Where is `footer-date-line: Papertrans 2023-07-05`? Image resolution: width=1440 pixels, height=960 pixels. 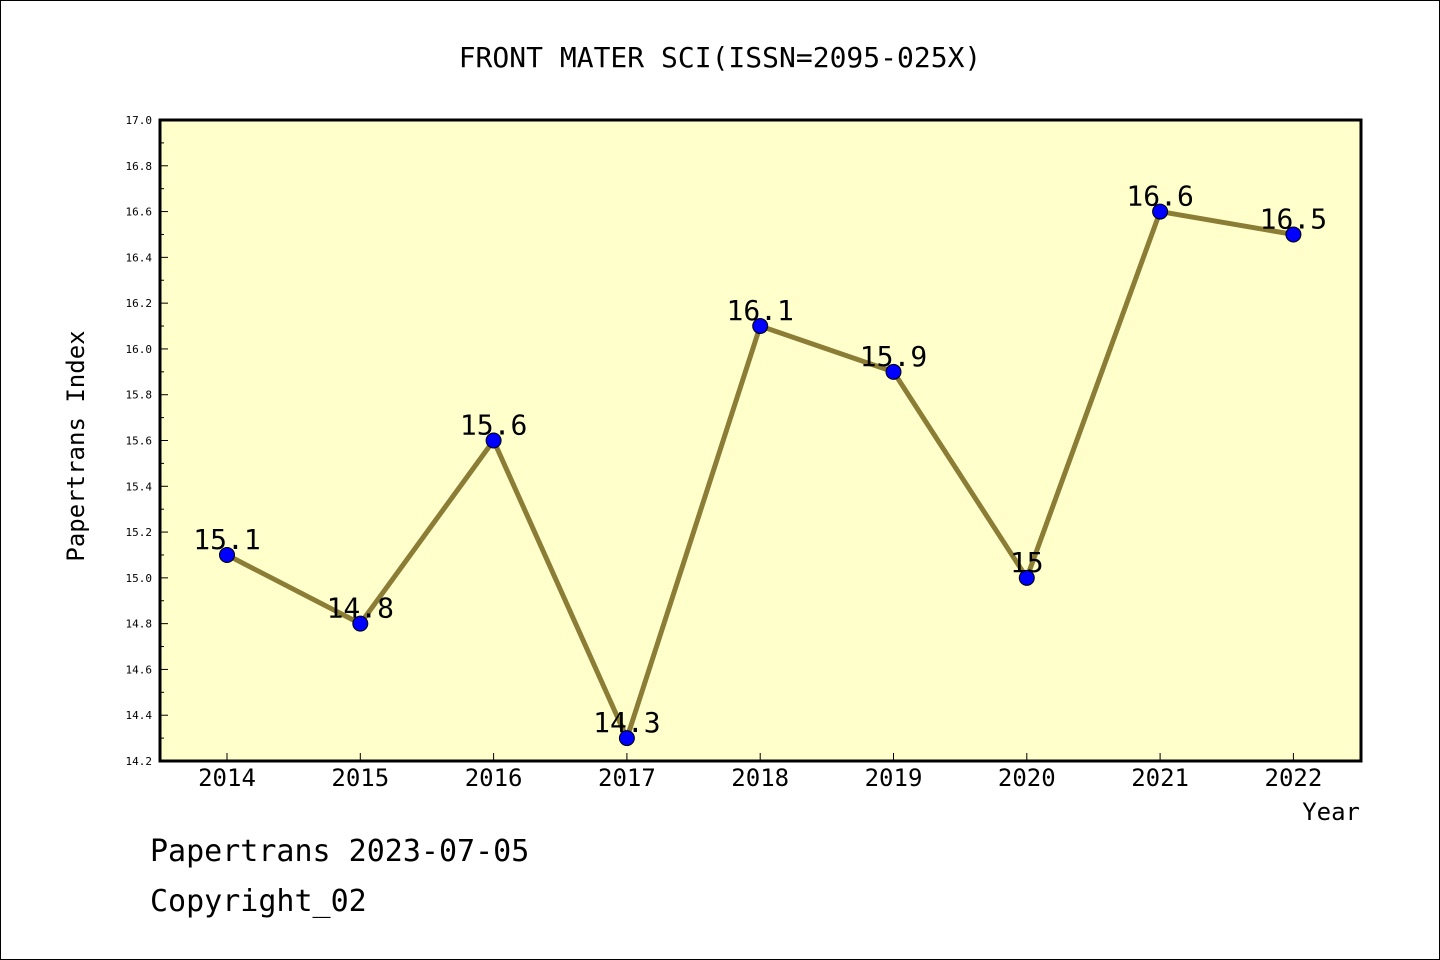 footer-date-line: Papertrans 2023-07-05 is located at coordinates (340, 851).